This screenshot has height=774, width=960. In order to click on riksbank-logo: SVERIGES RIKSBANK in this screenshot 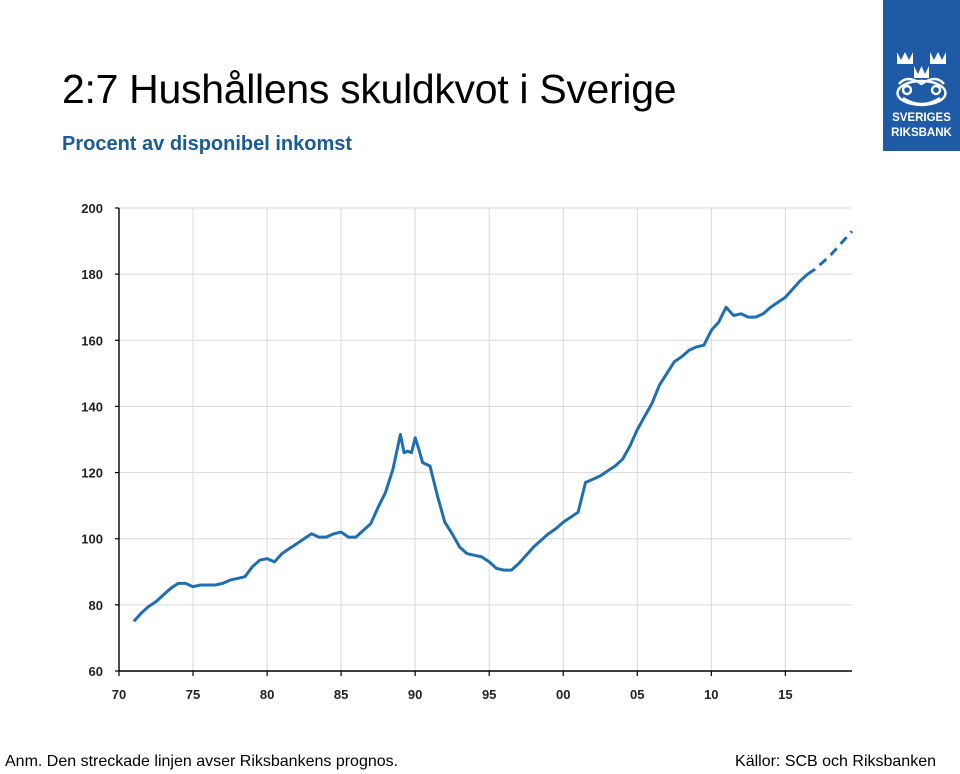, I will do `click(921, 75)`.